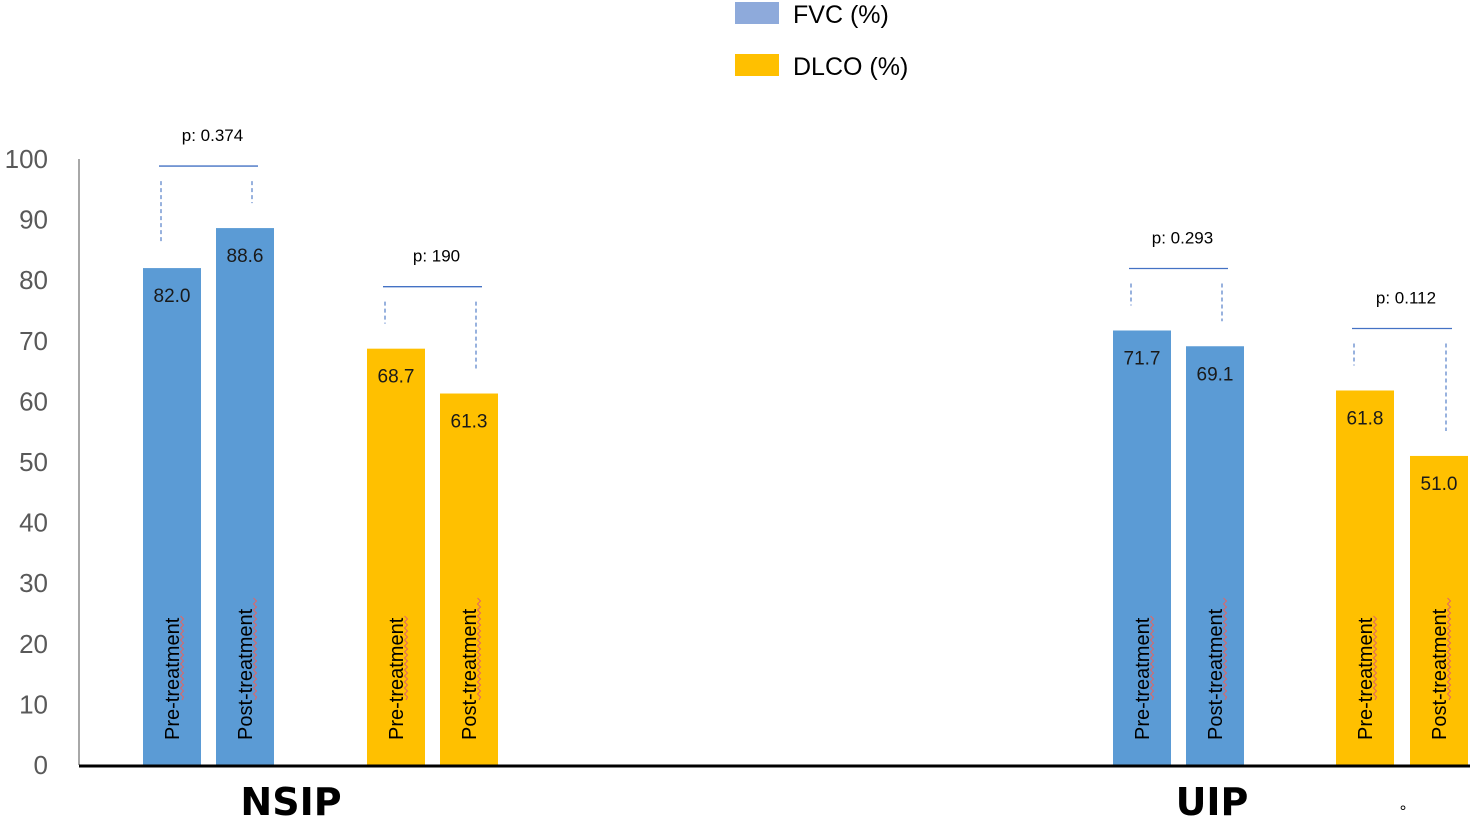 This screenshot has height=821, width=1475. Describe the element at coordinates (26, 159) in the screenshot. I see `y-tick-label: 100` at that location.